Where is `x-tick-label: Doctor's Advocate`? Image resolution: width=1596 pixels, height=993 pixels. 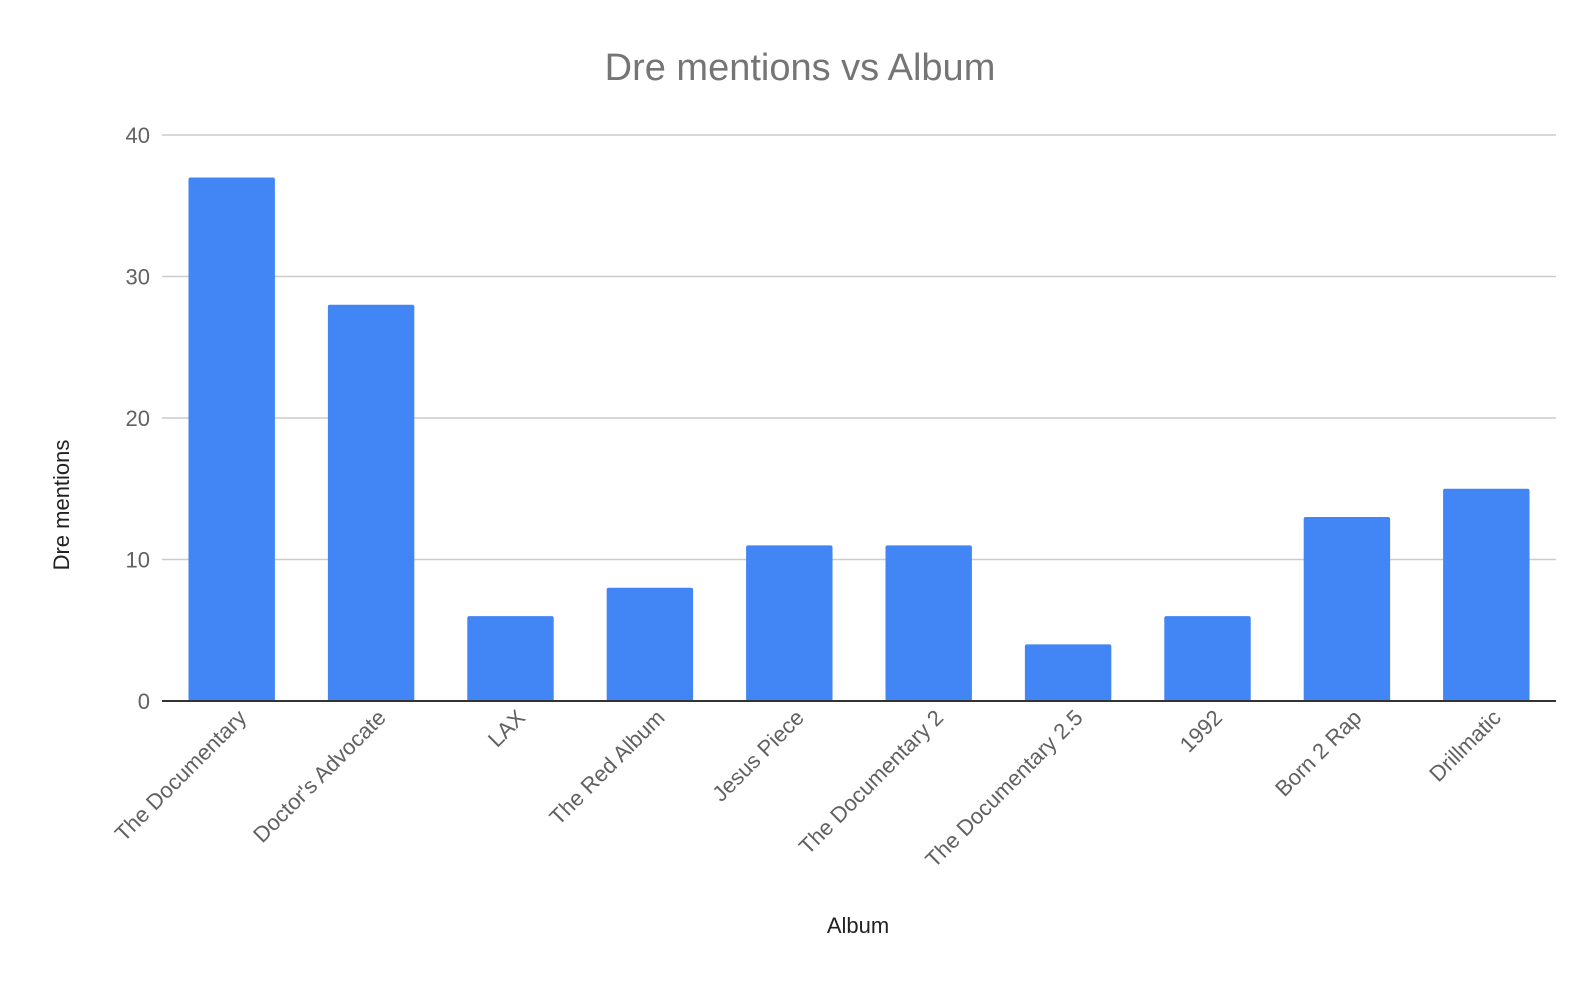 x-tick-label: Doctor's Advocate is located at coordinates (319, 776).